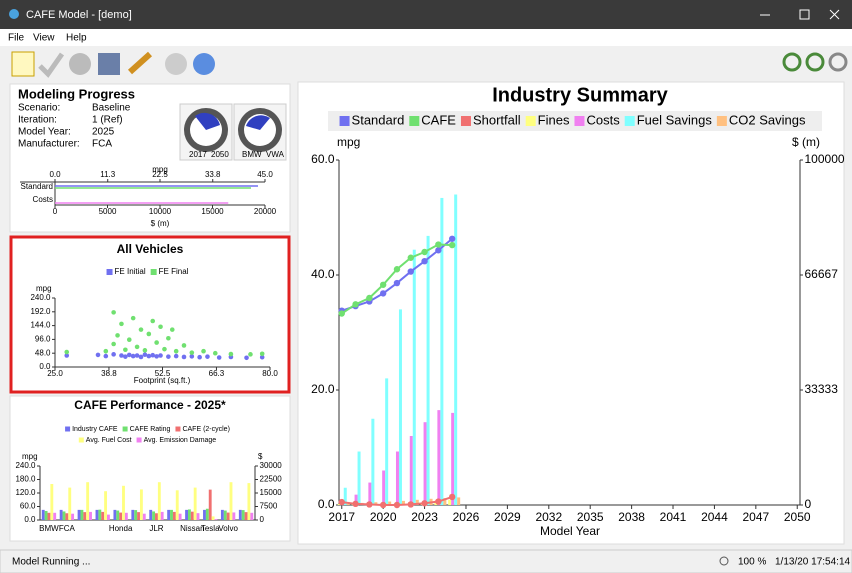 The width and height of the screenshot is (852, 573). What do you see at coordinates (570, 531) in the screenshot?
I see `axis-title: Model Year` at bounding box center [570, 531].